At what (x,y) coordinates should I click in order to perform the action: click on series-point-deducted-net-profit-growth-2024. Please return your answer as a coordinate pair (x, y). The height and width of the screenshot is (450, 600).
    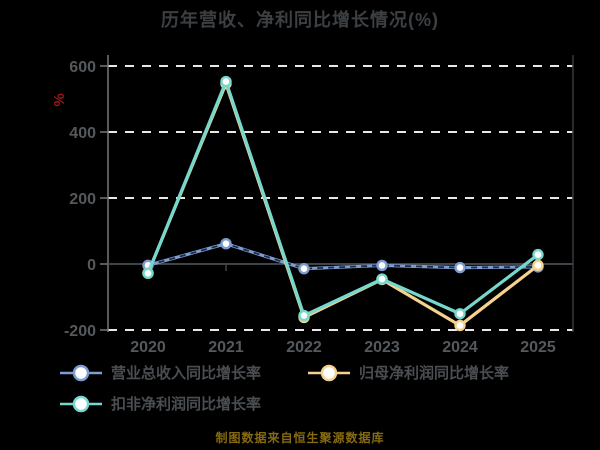
    Looking at the image, I should click on (460, 314).